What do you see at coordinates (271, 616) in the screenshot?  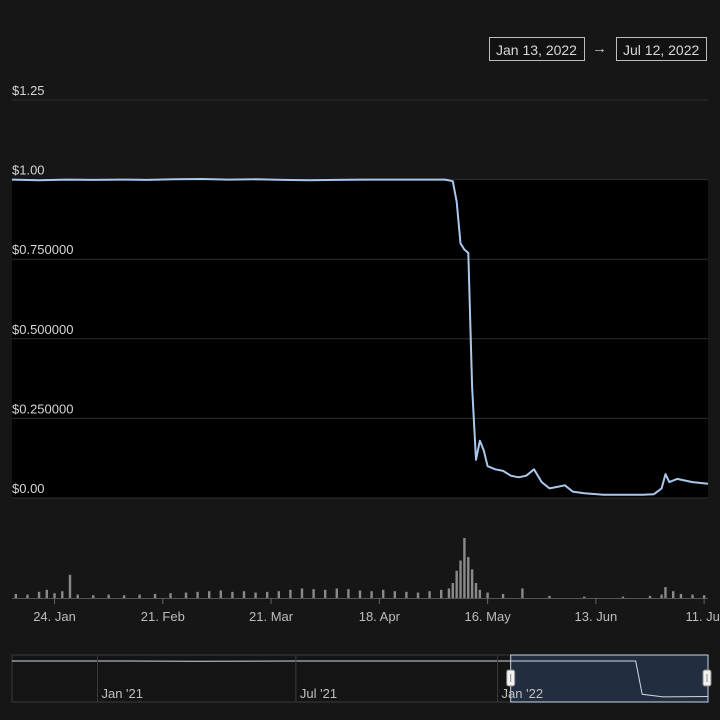 I see `x-tick-label: 21. Mar` at bounding box center [271, 616].